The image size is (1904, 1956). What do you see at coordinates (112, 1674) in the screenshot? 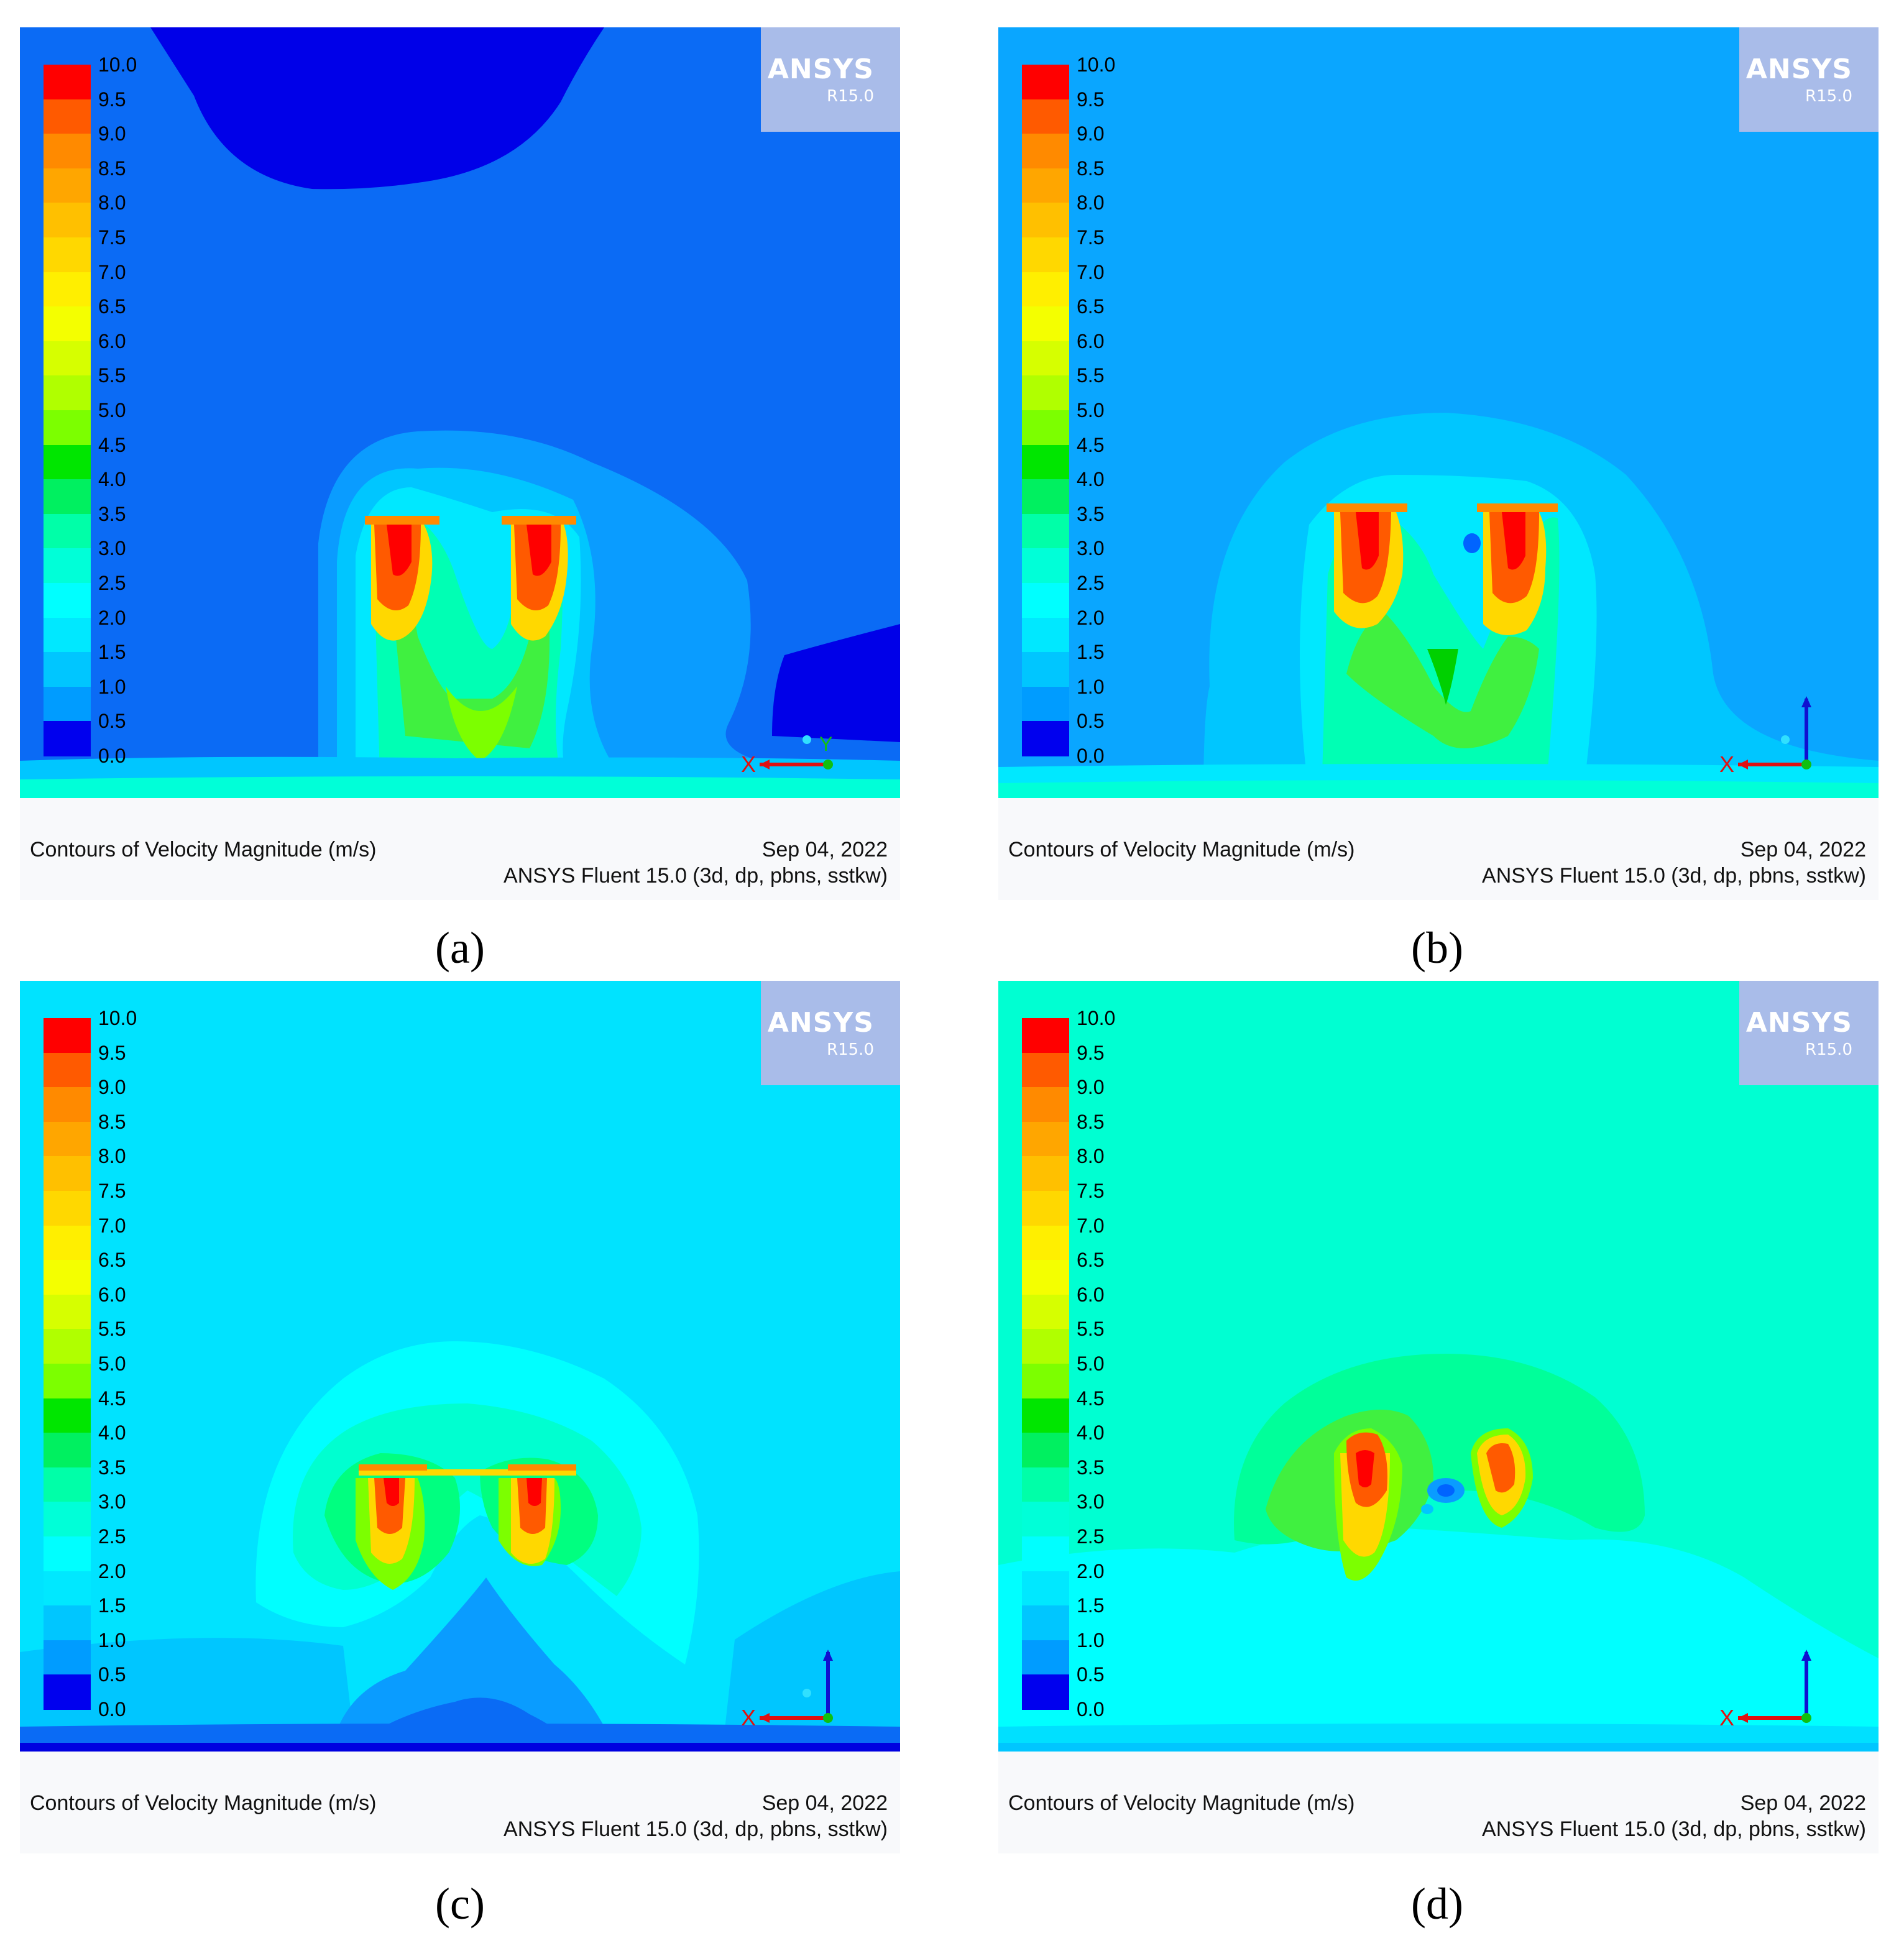
I see `legend-tick-label: 0.5` at bounding box center [112, 1674].